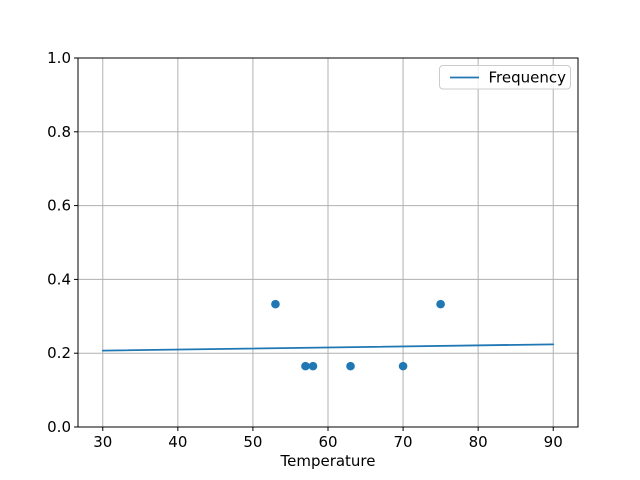 The image size is (640, 480). Describe the element at coordinates (59, 353) in the screenshot. I see `y-tick-label: 0.2` at that location.